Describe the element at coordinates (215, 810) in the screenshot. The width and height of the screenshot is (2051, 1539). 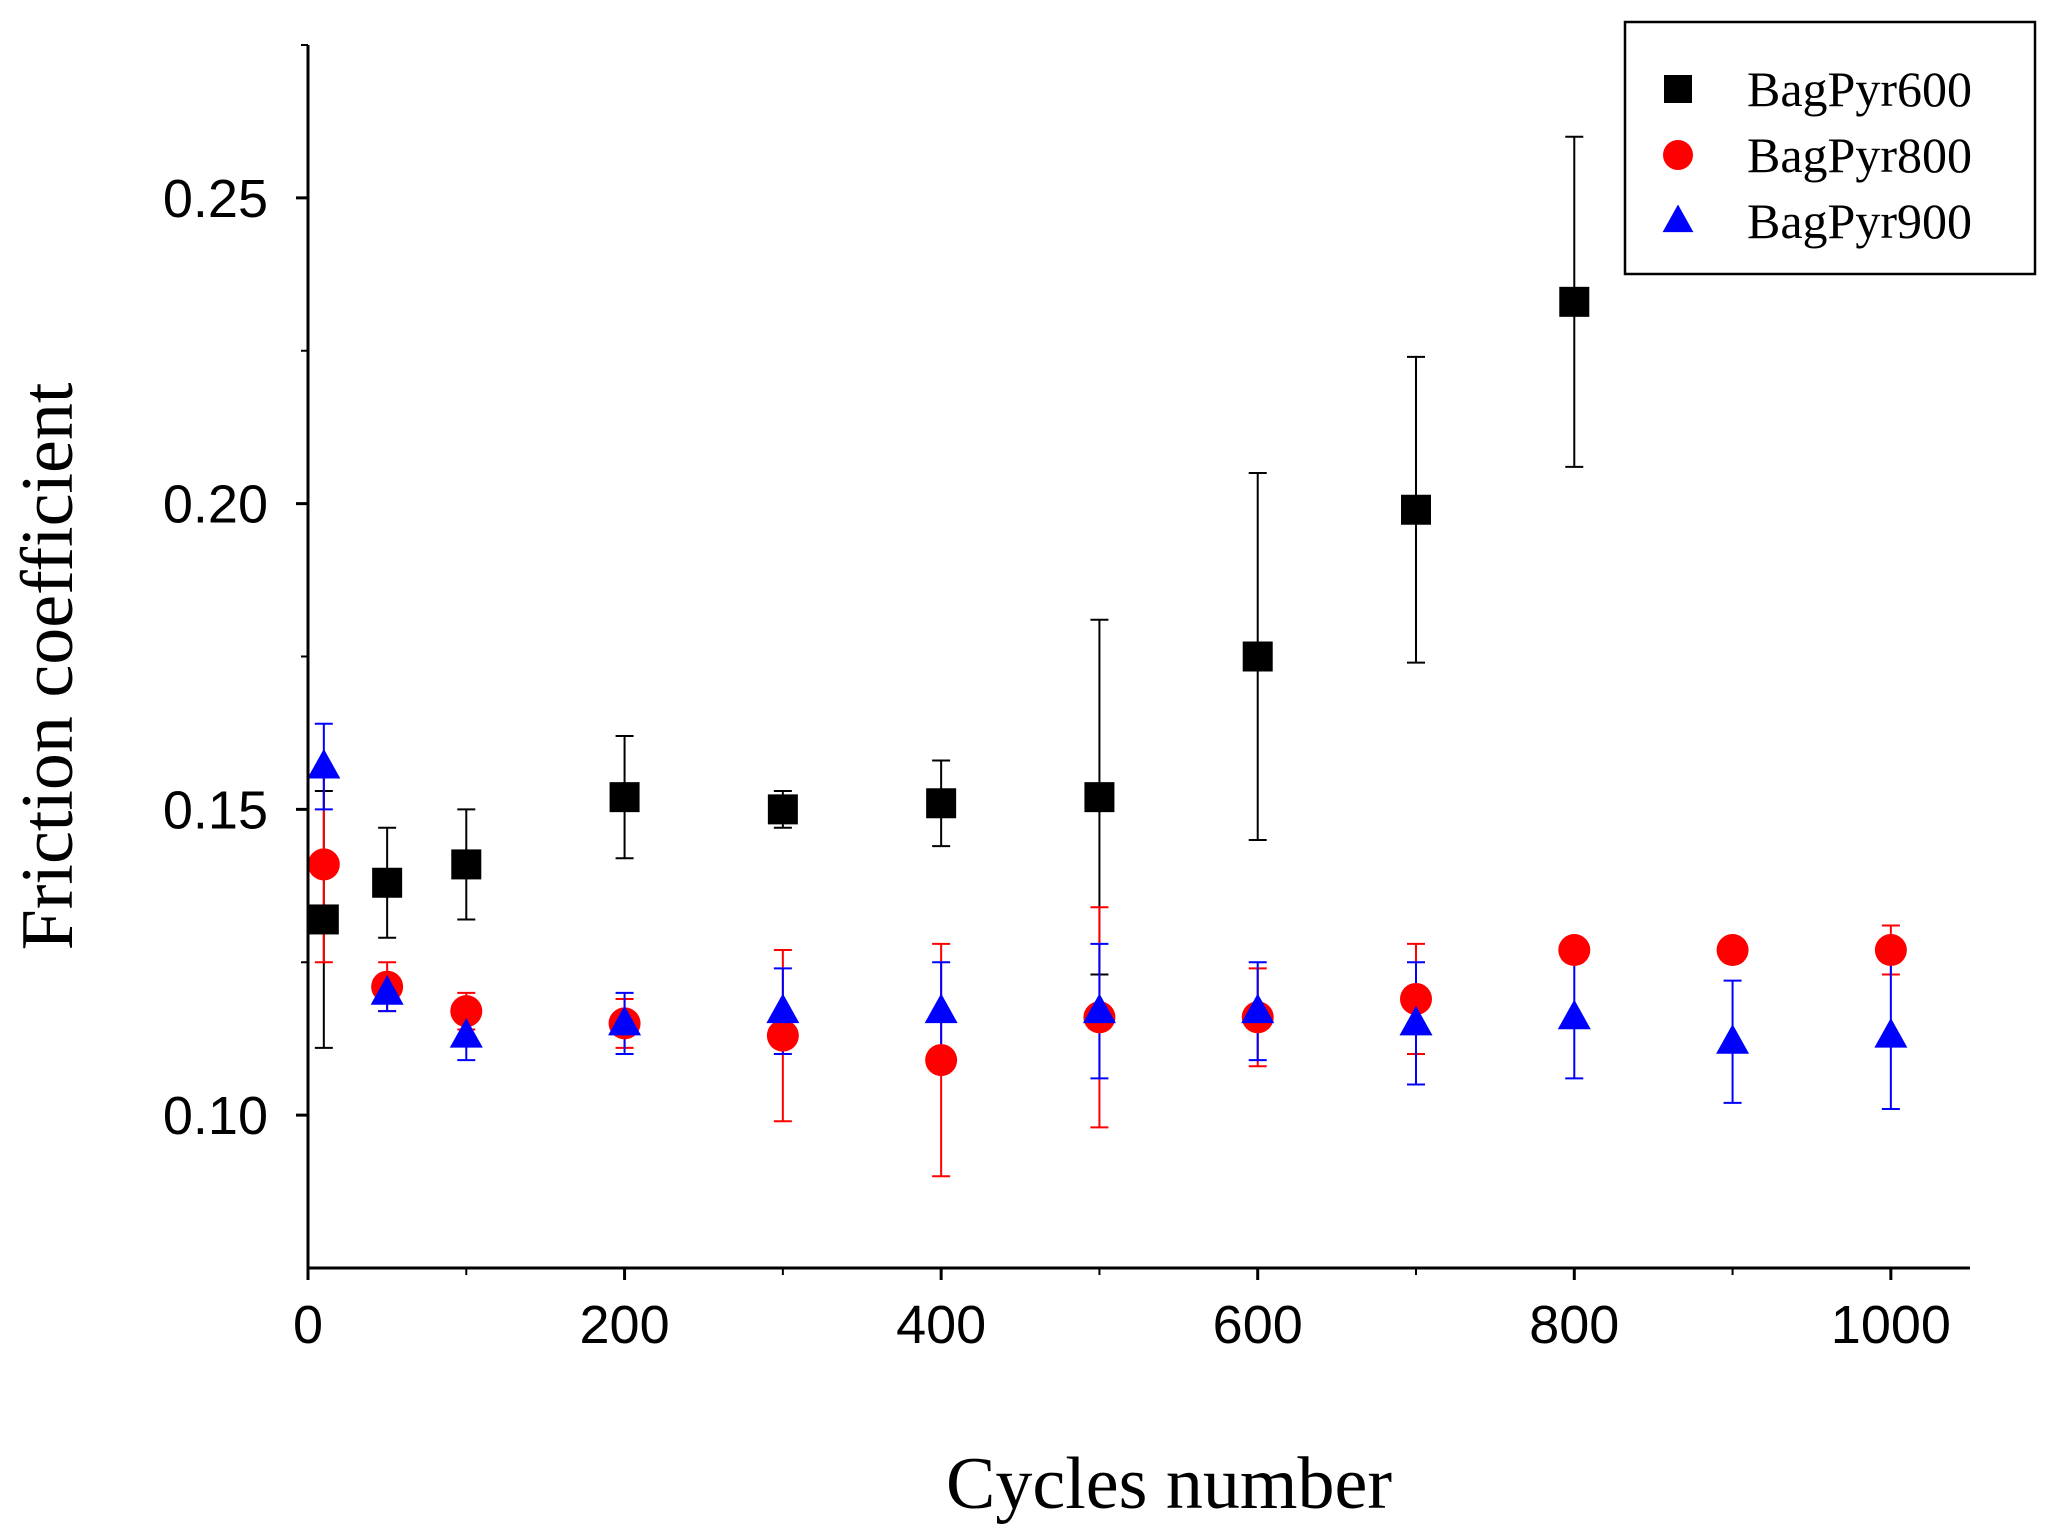
I see `y-tick-label: 0.15` at that location.